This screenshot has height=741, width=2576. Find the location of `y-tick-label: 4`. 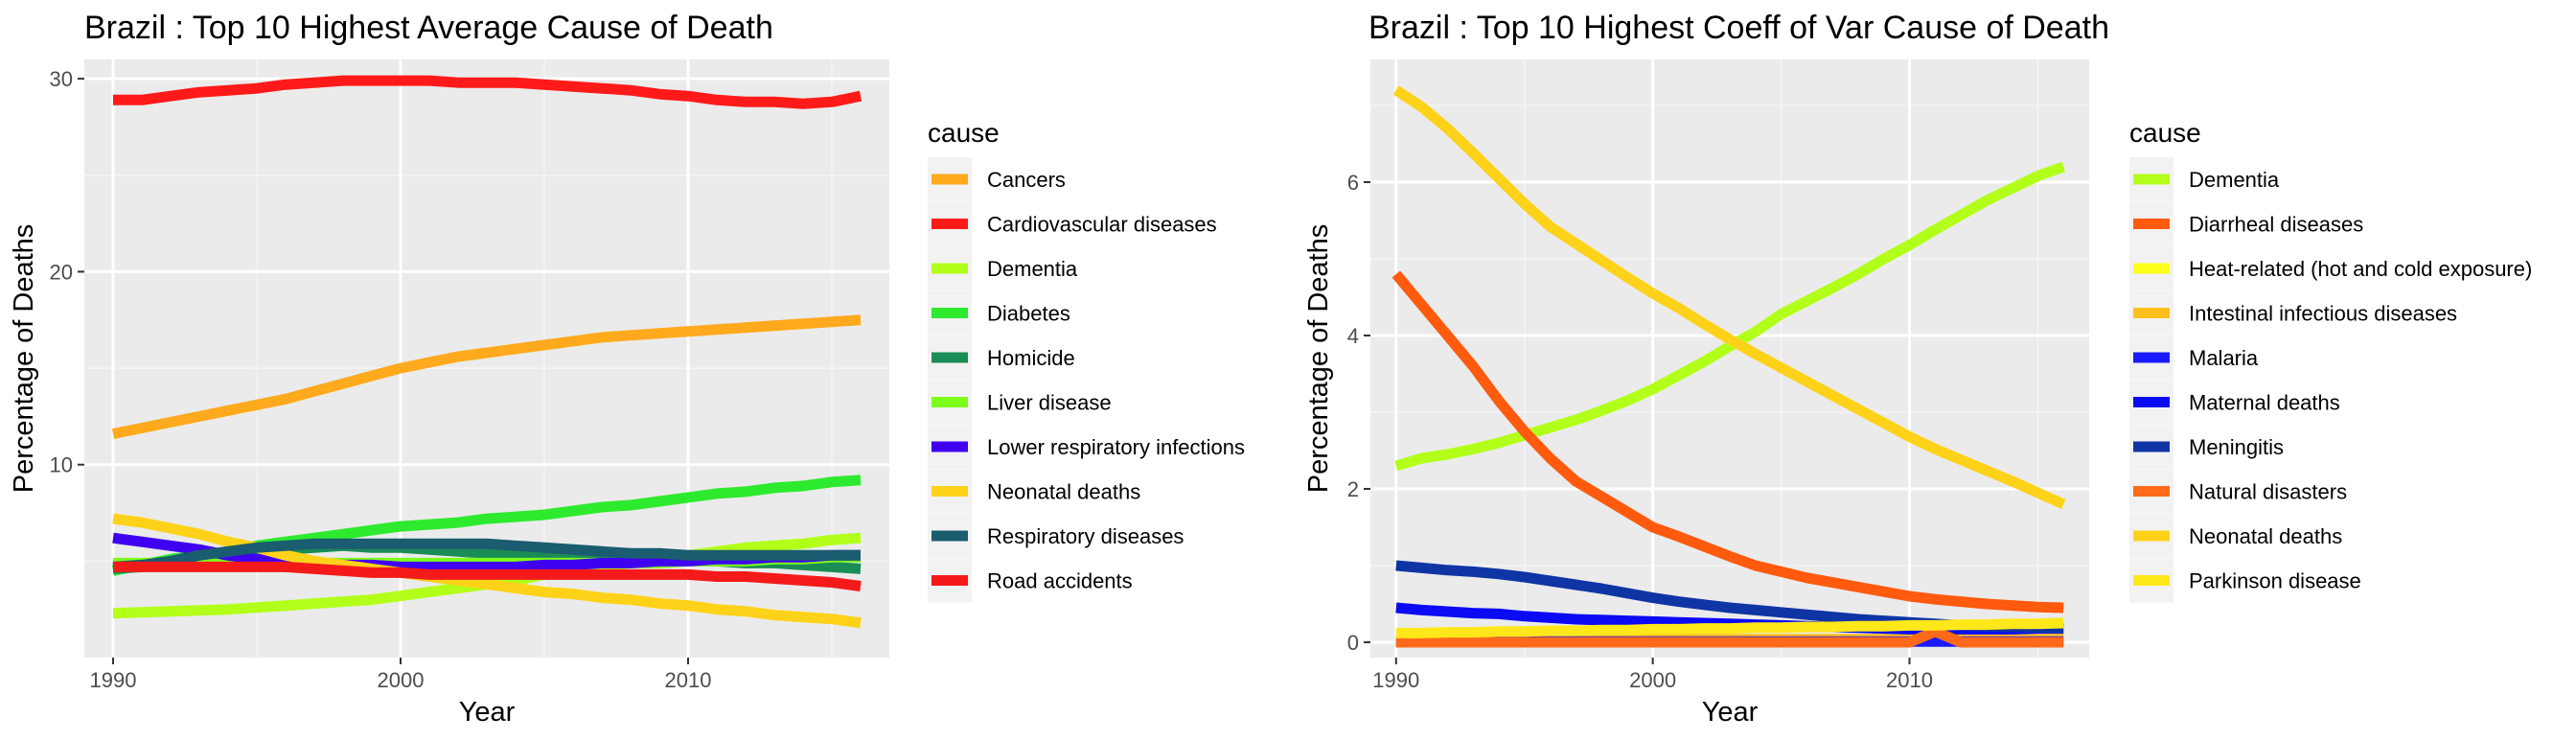

y-tick-label: 4 is located at coordinates (1353, 336).